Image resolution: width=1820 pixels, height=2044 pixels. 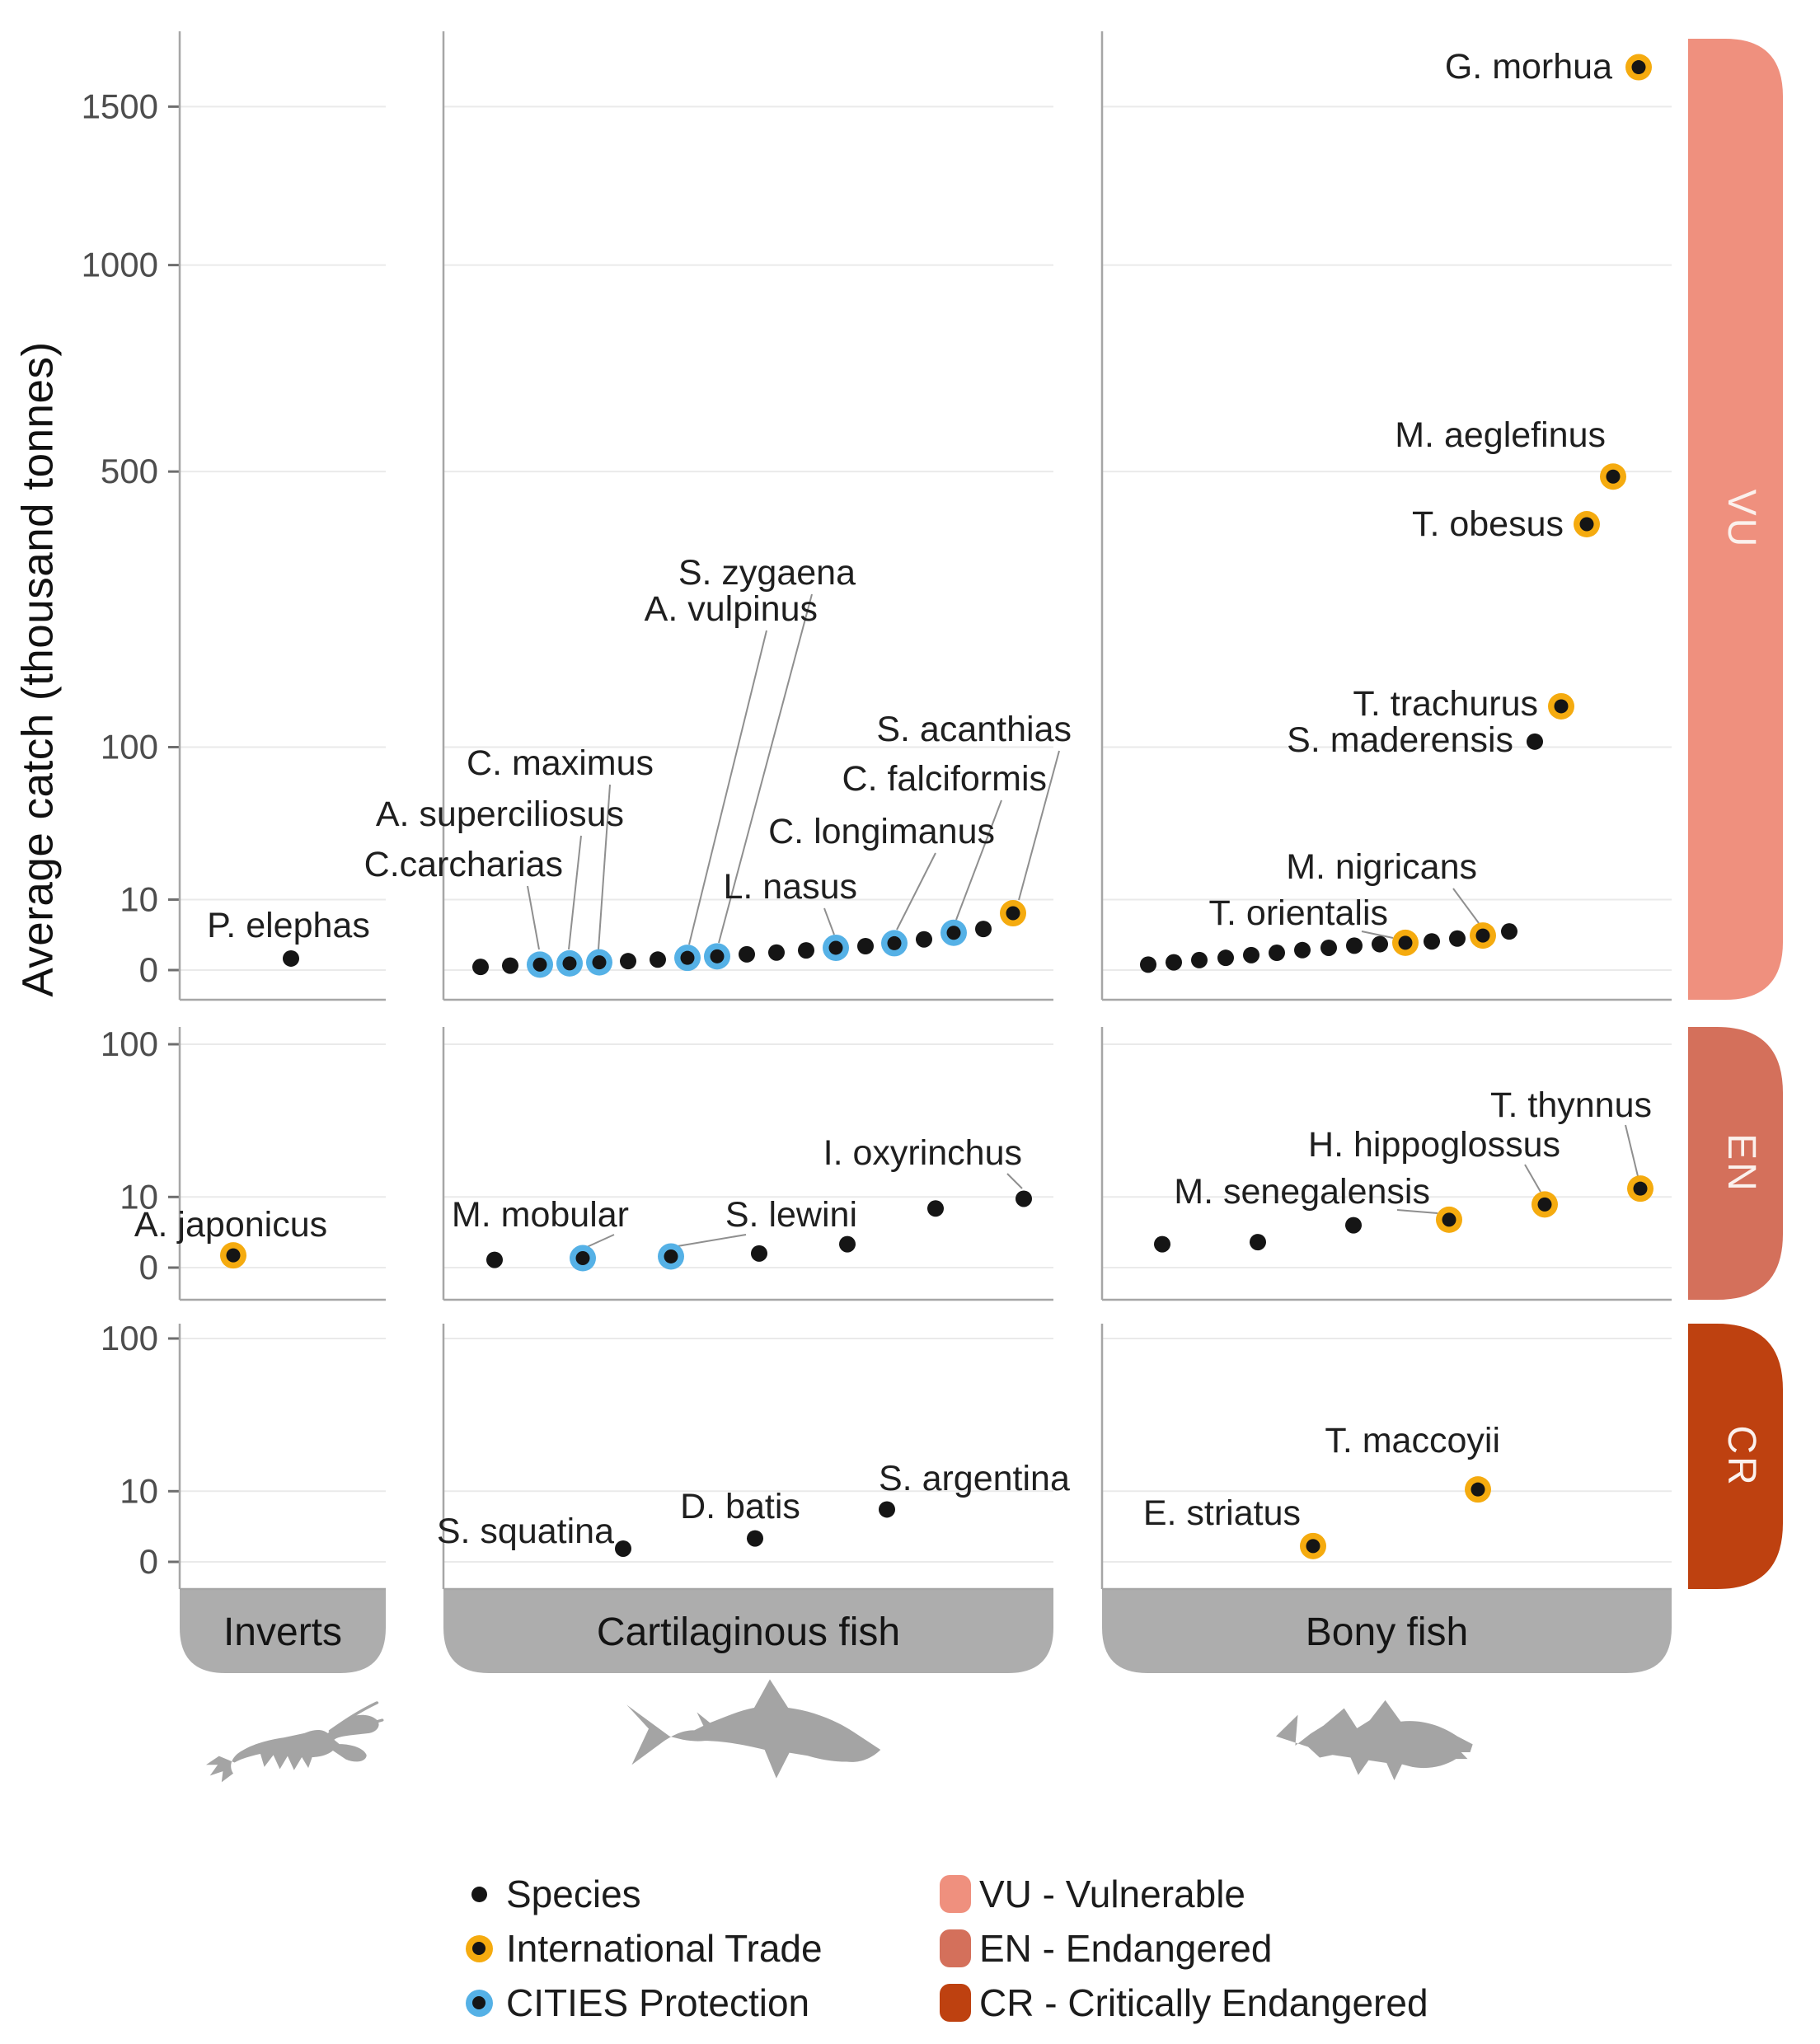 I want to click on label-a-vulpinus: A. vulpinus, so click(x=731, y=609).